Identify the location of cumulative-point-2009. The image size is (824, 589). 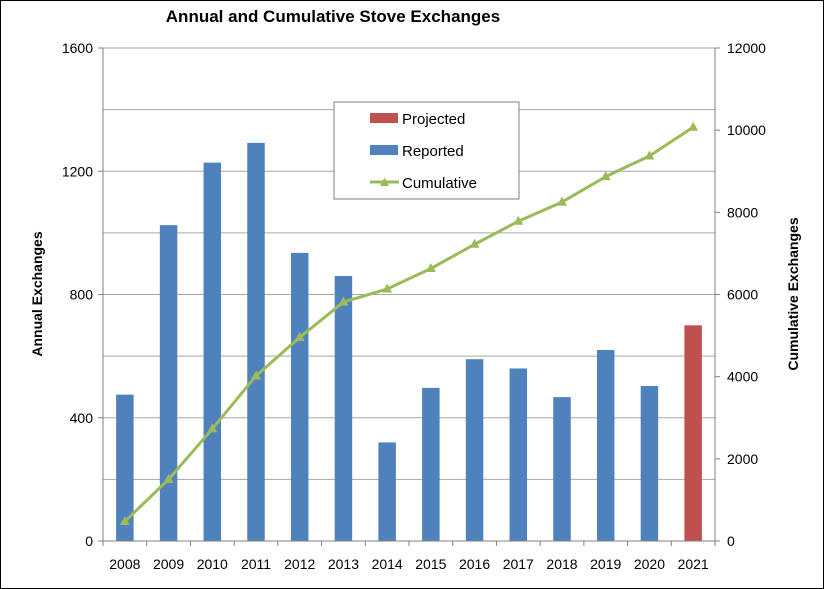
(168, 478).